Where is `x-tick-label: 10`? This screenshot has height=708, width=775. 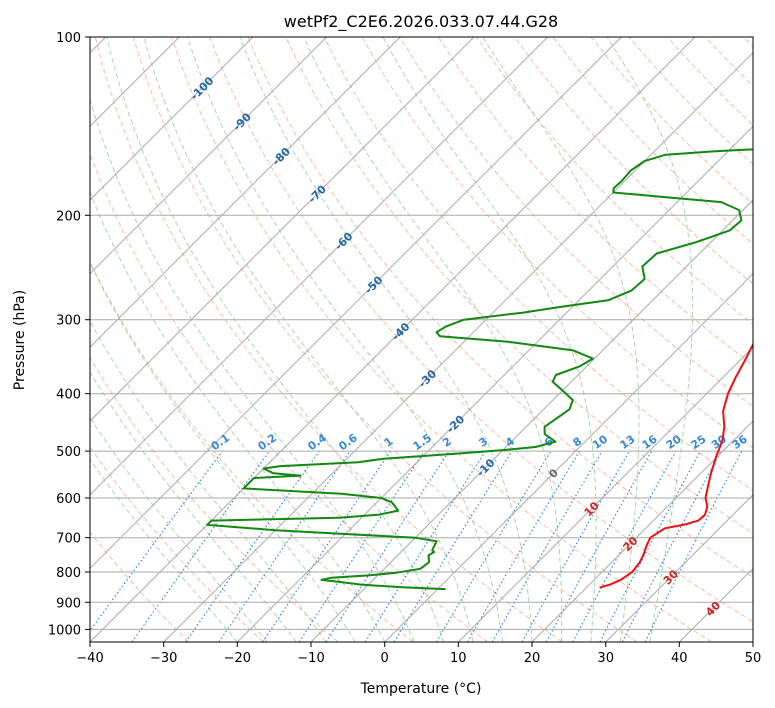
x-tick-label: 10 is located at coordinates (458, 658).